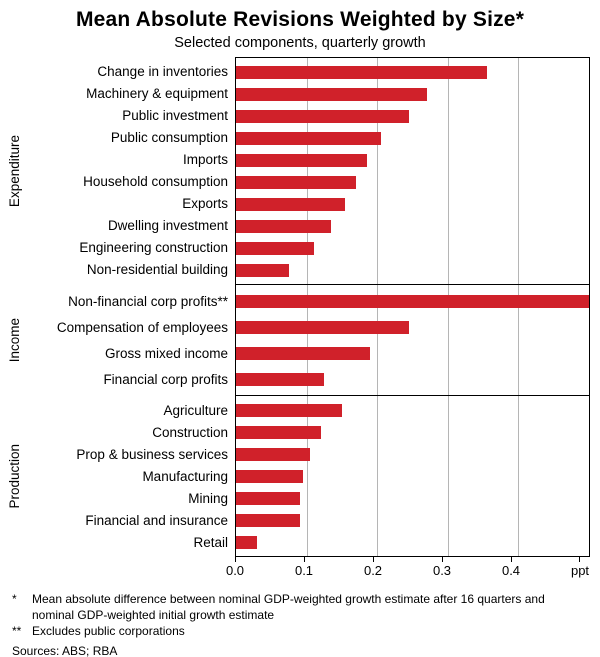 The width and height of the screenshot is (600, 657). Describe the element at coordinates (175, 115) in the screenshot. I see `category-label: Public investment` at that location.